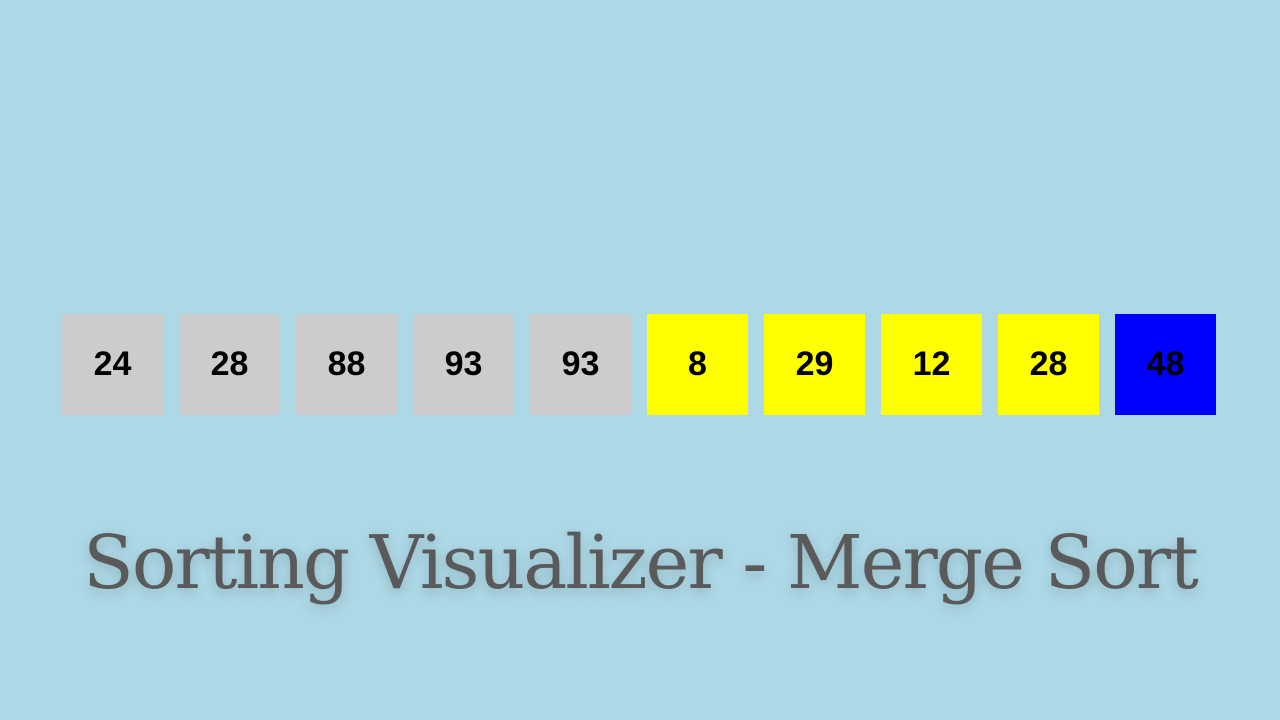  Describe the element at coordinates (1165, 364) in the screenshot. I see `array-cell-9: 48` at that location.